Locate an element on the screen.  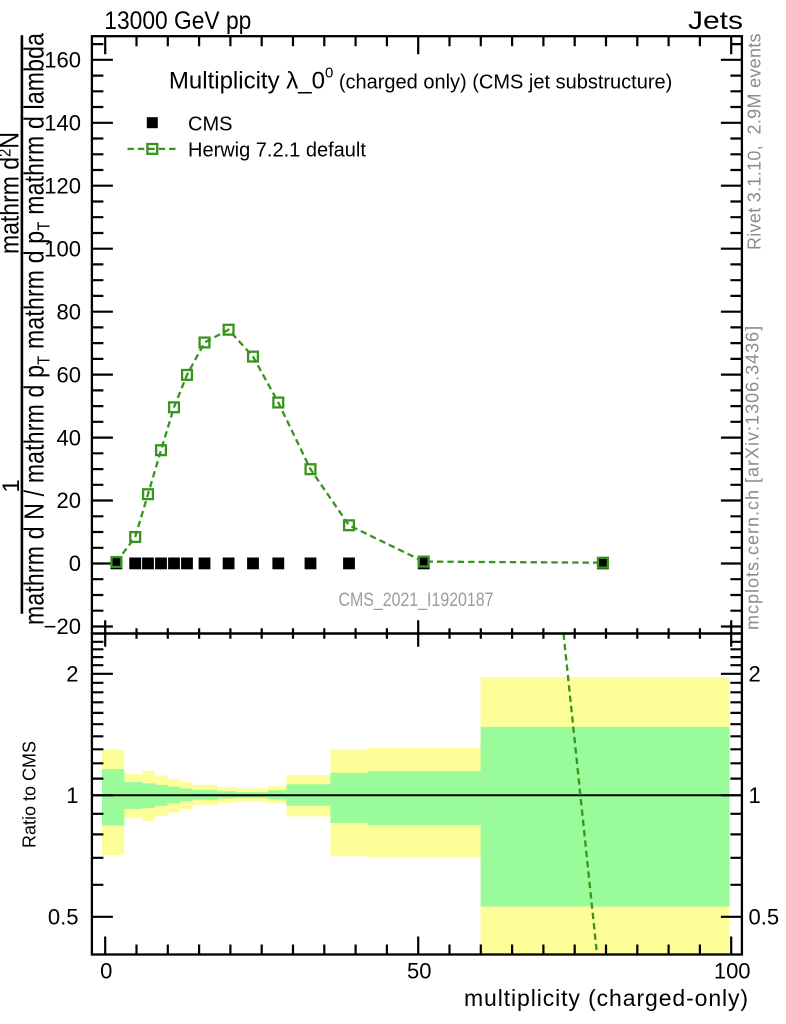
svg-text: Herwig 7.2.1 default is located at coordinates (277, 151).